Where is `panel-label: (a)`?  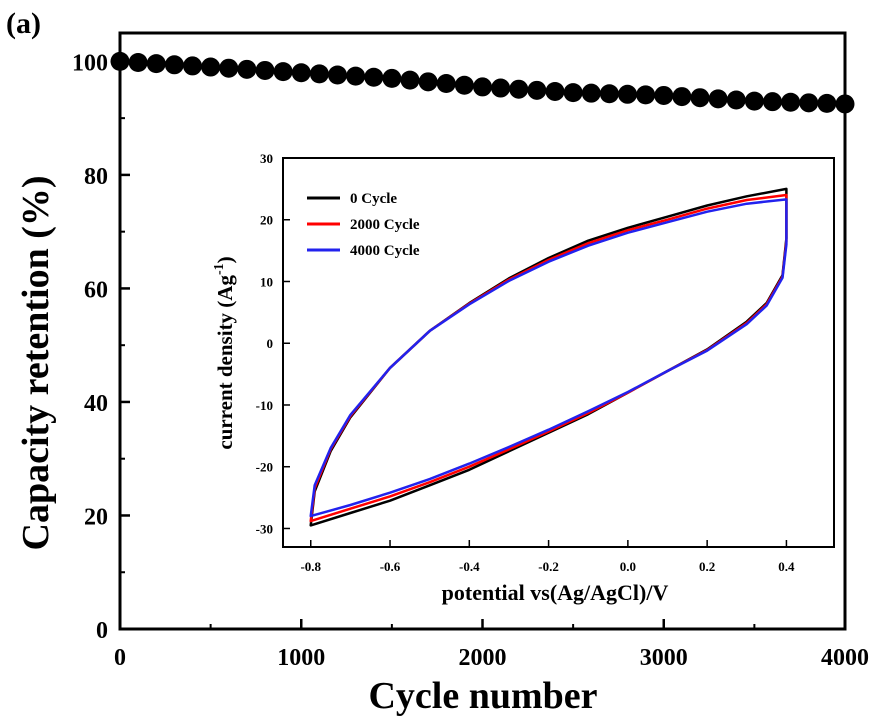
panel-label: (a) is located at coordinates (23, 23).